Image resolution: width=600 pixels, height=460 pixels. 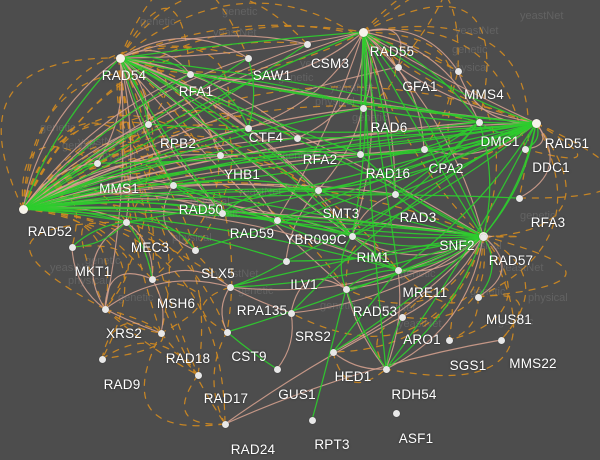 I want to click on graph-node-csm3, so click(x=307, y=44).